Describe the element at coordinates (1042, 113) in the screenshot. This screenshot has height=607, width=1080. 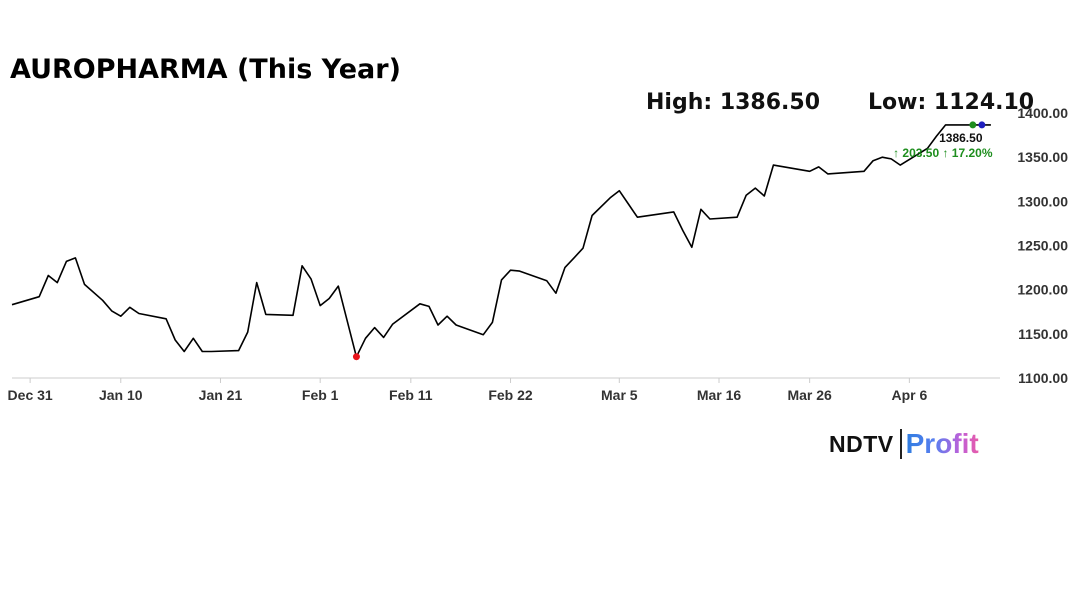
I see `y-tick-label: 1400.00` at that location.